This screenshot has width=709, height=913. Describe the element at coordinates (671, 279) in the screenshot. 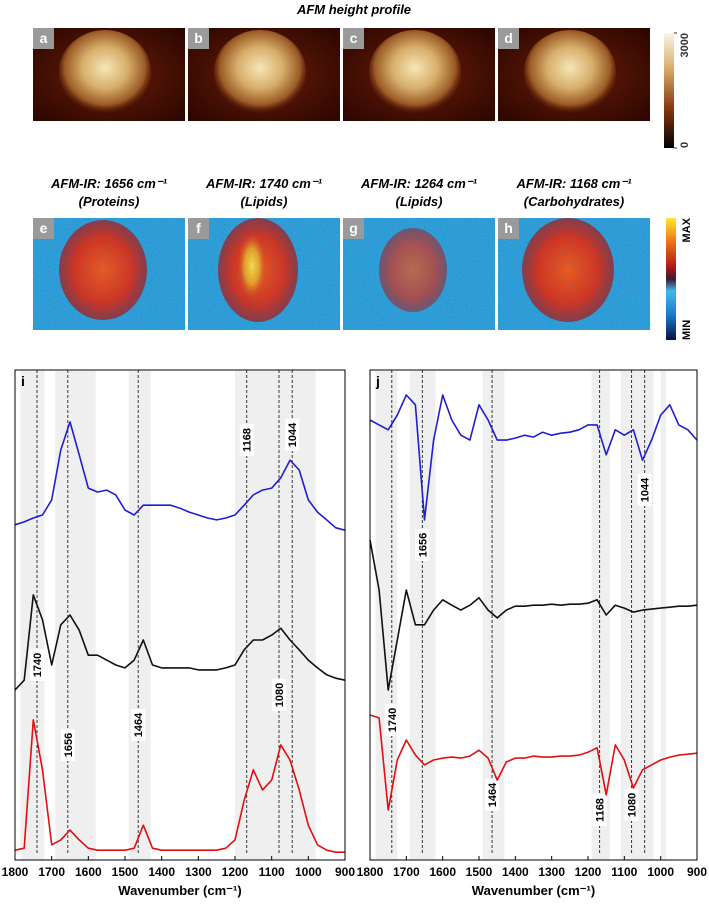

I see `ir-colorbar` at that location.